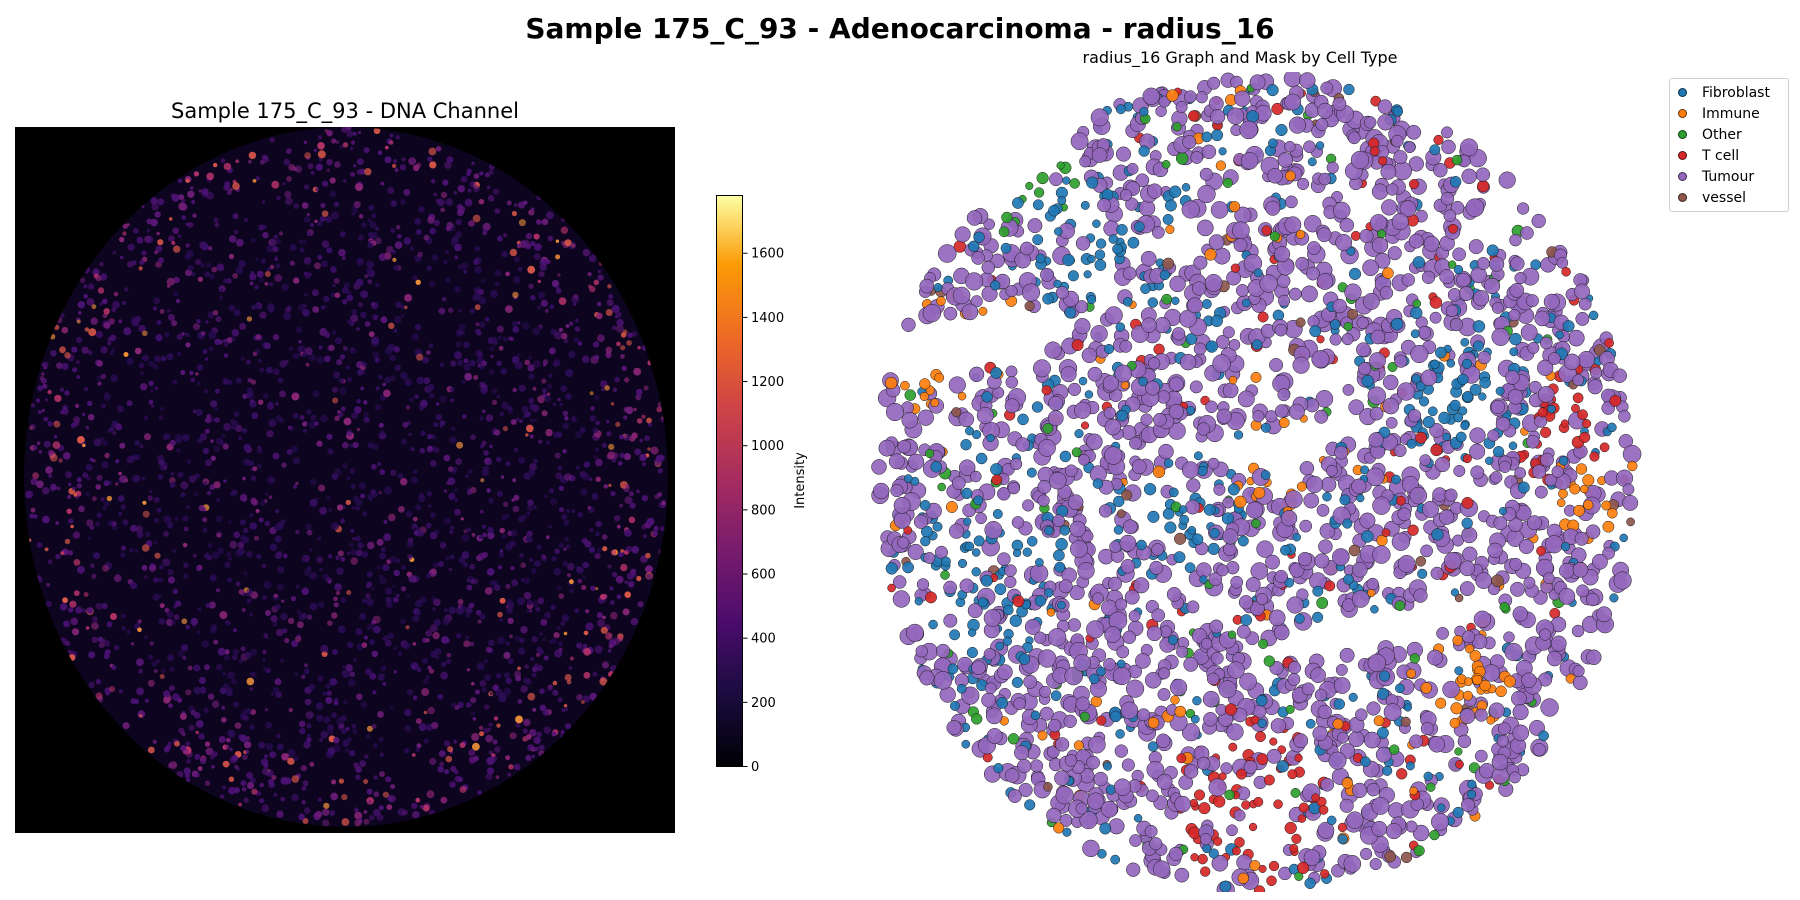  I want to click on cell-immune, so click(1210, 254).